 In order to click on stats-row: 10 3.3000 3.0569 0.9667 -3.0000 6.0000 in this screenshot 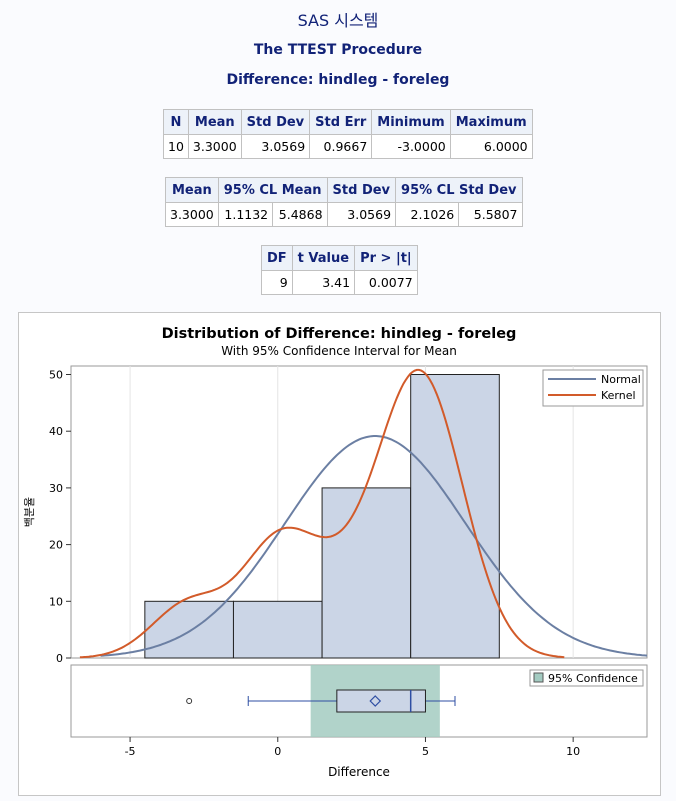, I will do `click(348, 146)`.